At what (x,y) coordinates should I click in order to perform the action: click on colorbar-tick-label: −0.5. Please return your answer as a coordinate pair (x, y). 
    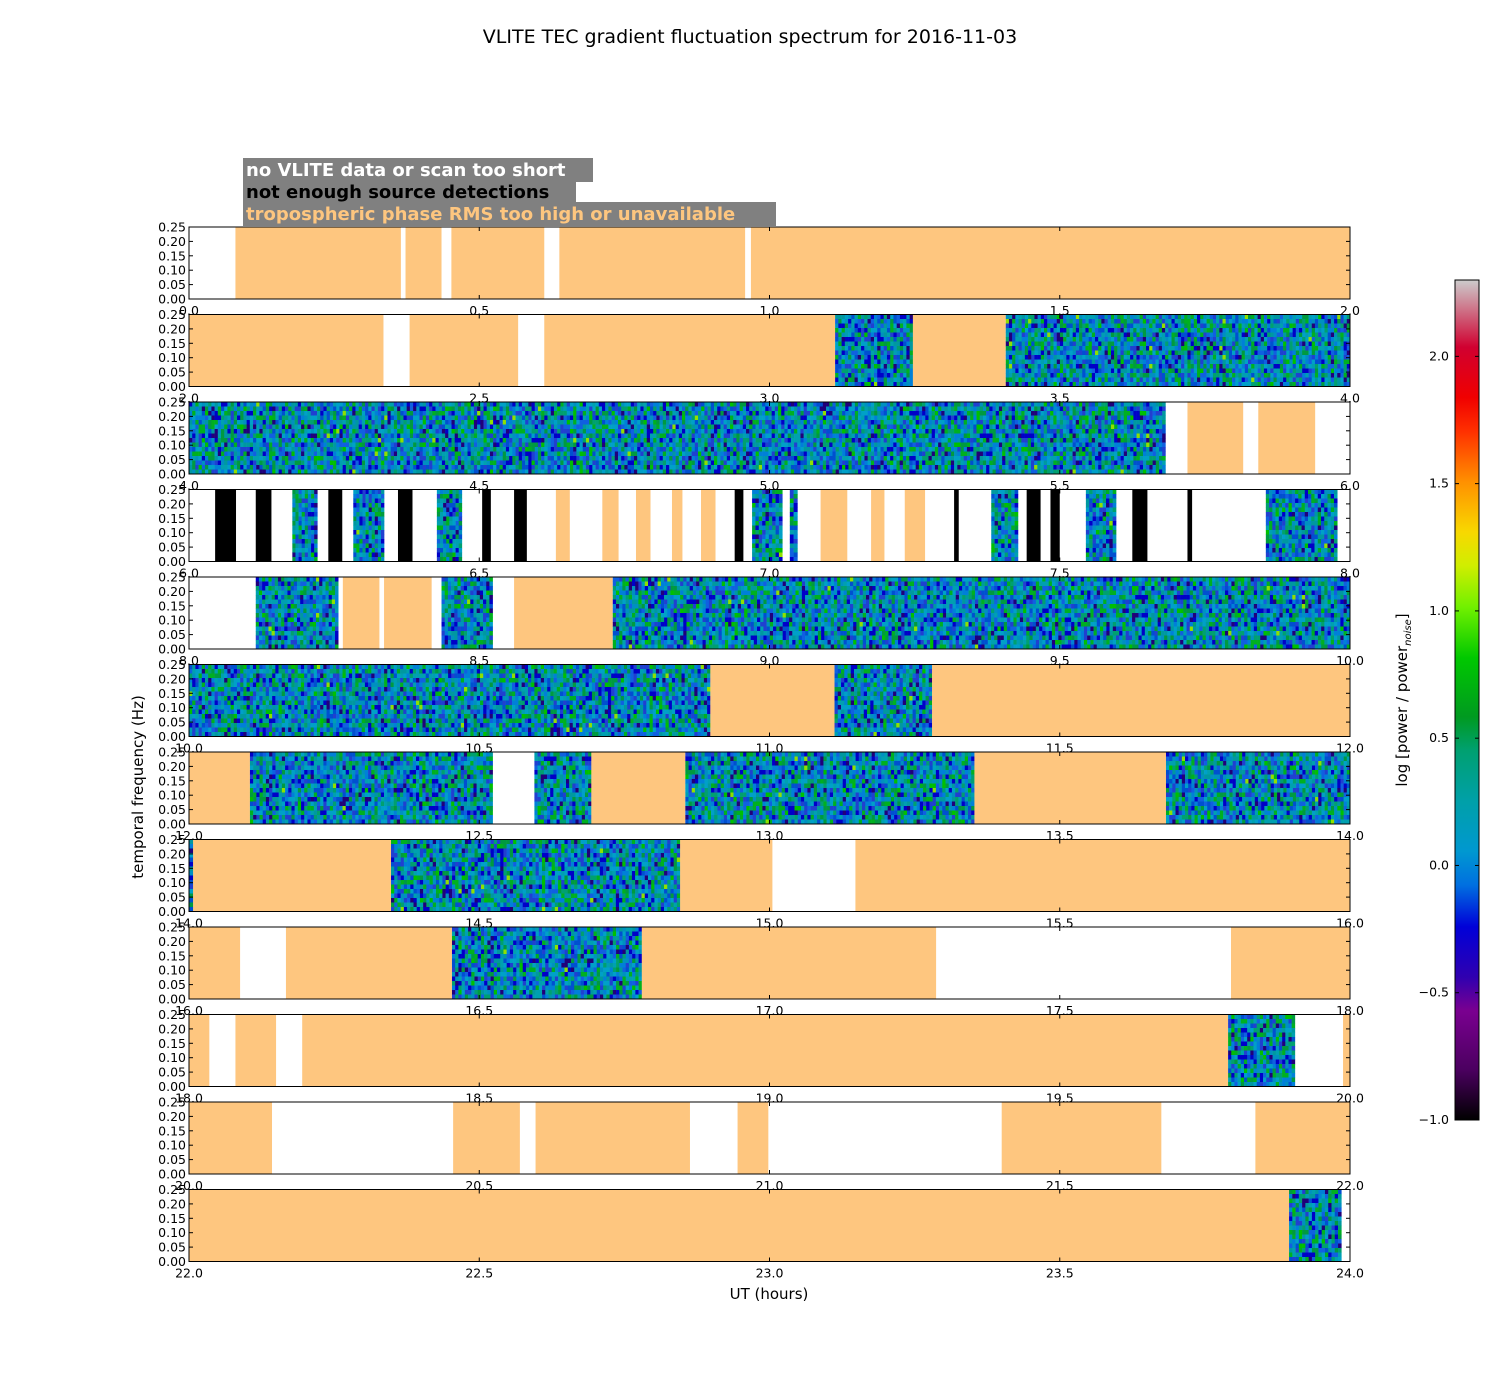
    Looking at the image, I should click on (1434, 992).